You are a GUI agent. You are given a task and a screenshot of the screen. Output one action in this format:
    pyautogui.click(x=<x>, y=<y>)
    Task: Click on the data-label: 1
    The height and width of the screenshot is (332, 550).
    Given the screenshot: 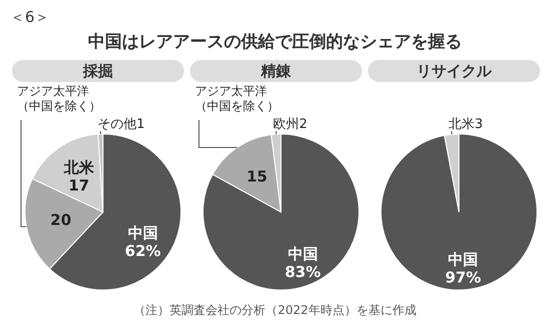 What is the action you would take?
    pyautogui.click(x=140, y=124)
    